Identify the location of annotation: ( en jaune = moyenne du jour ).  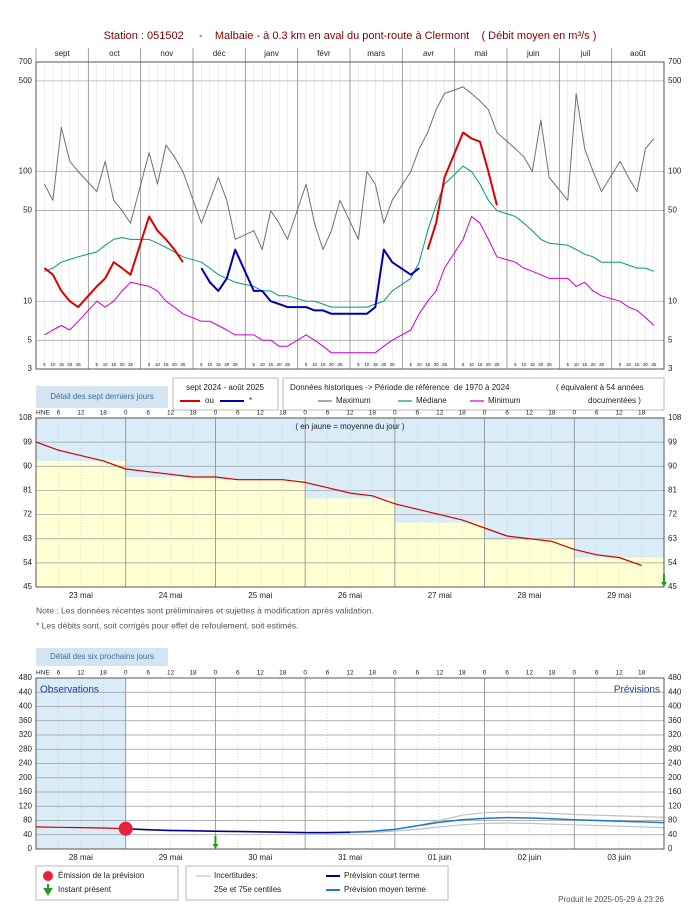
(350, 426).